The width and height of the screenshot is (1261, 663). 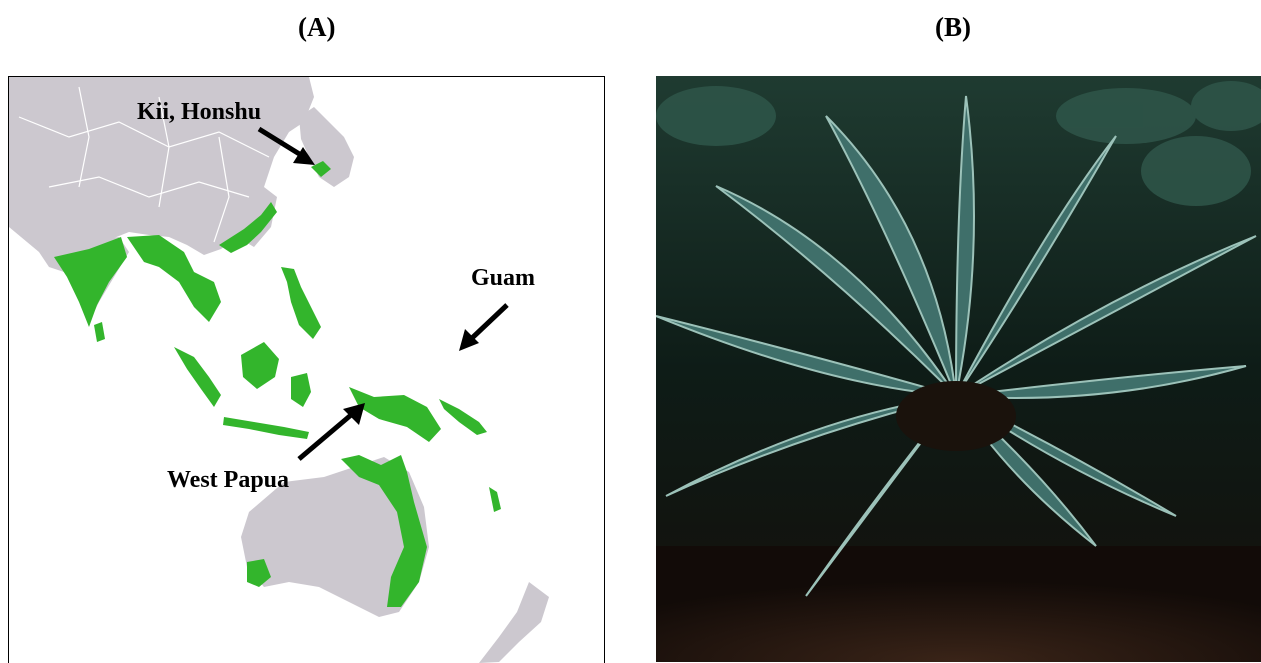 I want to click on arrow-west-papua, so click(x=331, y=432).